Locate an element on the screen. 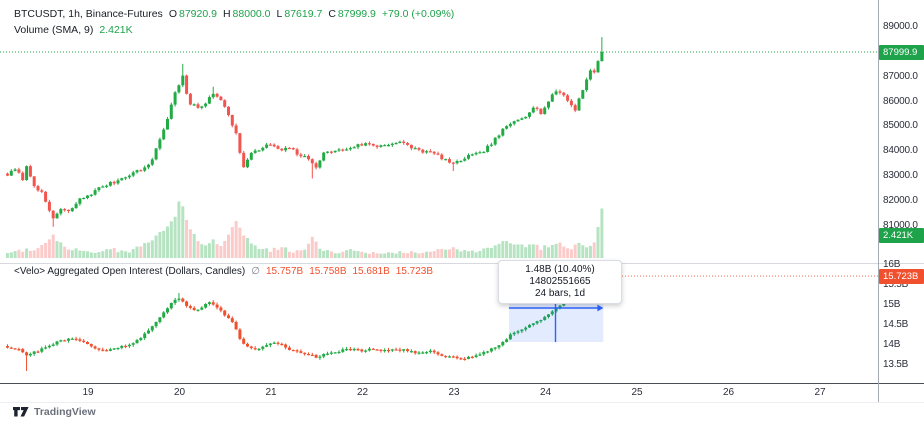 This screenshot has height=437, width=924. change-value: +79.0 (+0.09%) is located at coordinates (418, 14).